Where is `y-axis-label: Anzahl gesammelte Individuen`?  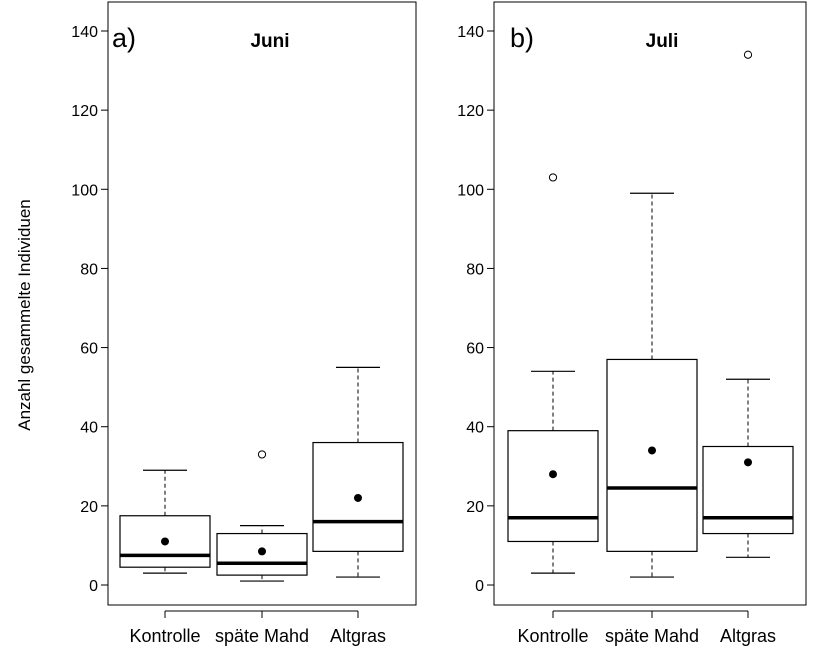
y-axis-label: Anzahl gesammelte Individuen is located at coordinates (24, 315).